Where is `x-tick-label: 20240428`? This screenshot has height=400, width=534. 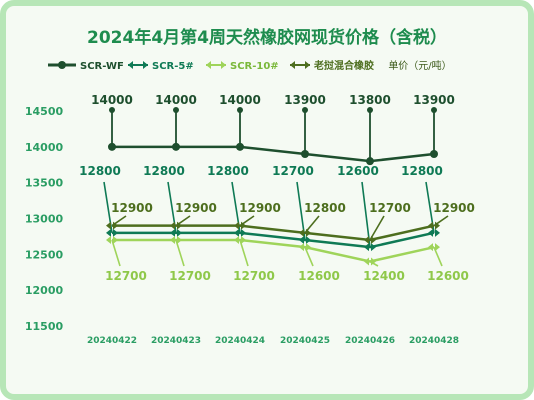
x-tick-label: 20240428 is located at coordinates (434, 341).